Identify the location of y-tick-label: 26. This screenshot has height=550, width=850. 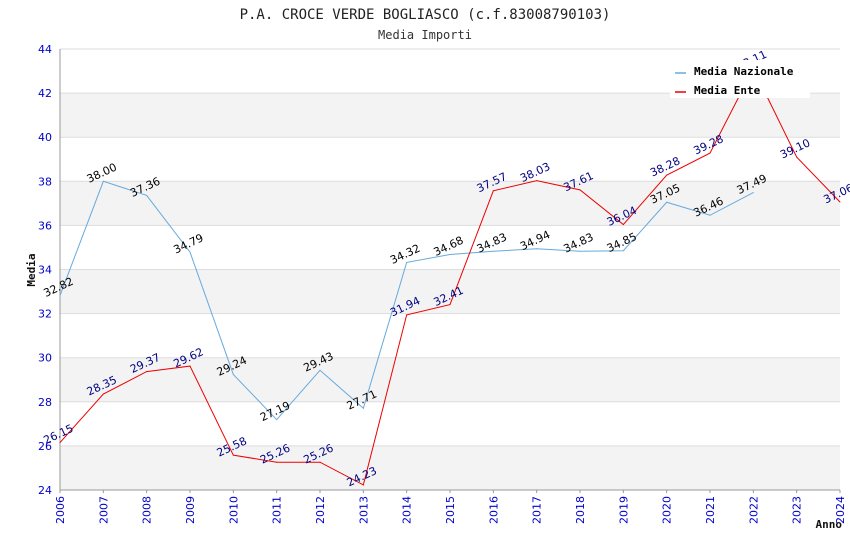
(45, 446).